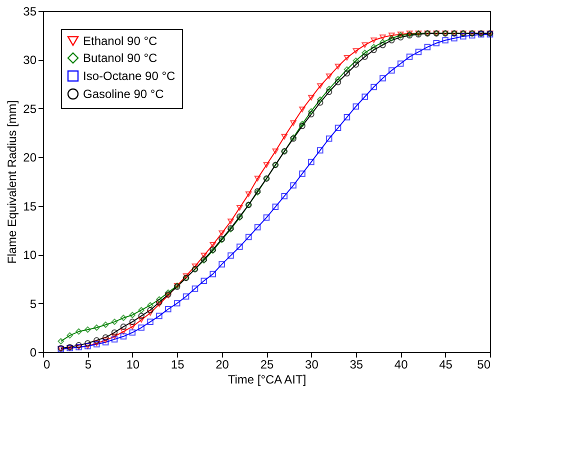 This screenshot has height=452, width=564. What do you see at coordinates (177, 365) in the screenshot?
I see `x-tick-label: 15` at bounding box center [177, 365].